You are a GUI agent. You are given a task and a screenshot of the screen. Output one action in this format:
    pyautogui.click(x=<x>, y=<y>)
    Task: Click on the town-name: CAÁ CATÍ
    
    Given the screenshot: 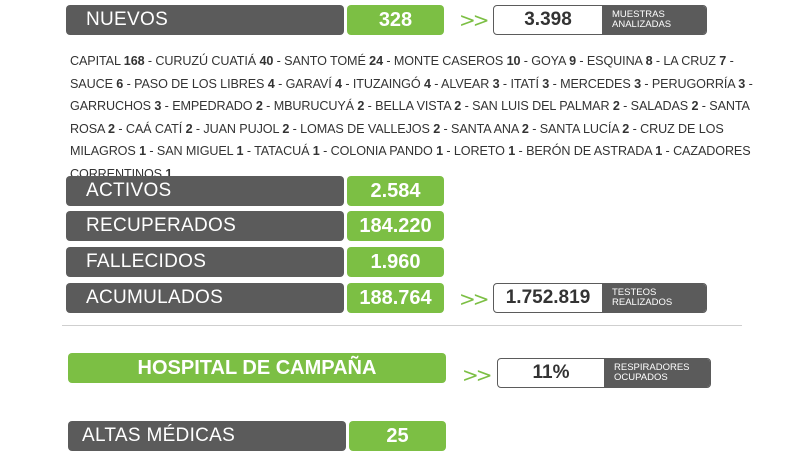 What is the action you would take?
    pyautogui.click(x=154, y=128)
    